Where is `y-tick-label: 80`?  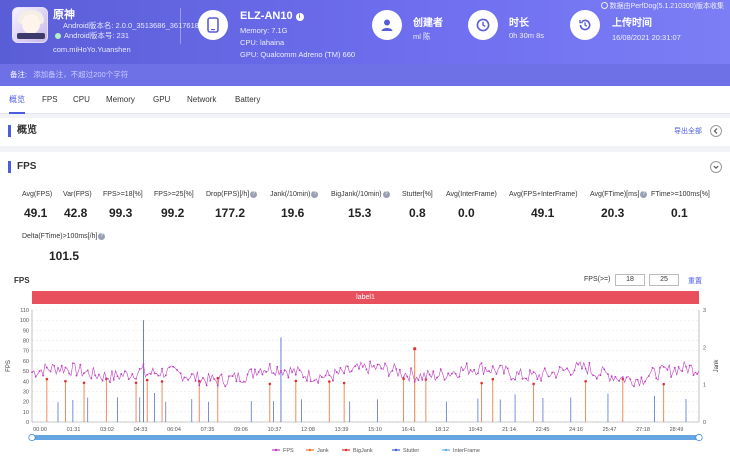 y-tick-label: 80 is located at coordinates (26, 342).